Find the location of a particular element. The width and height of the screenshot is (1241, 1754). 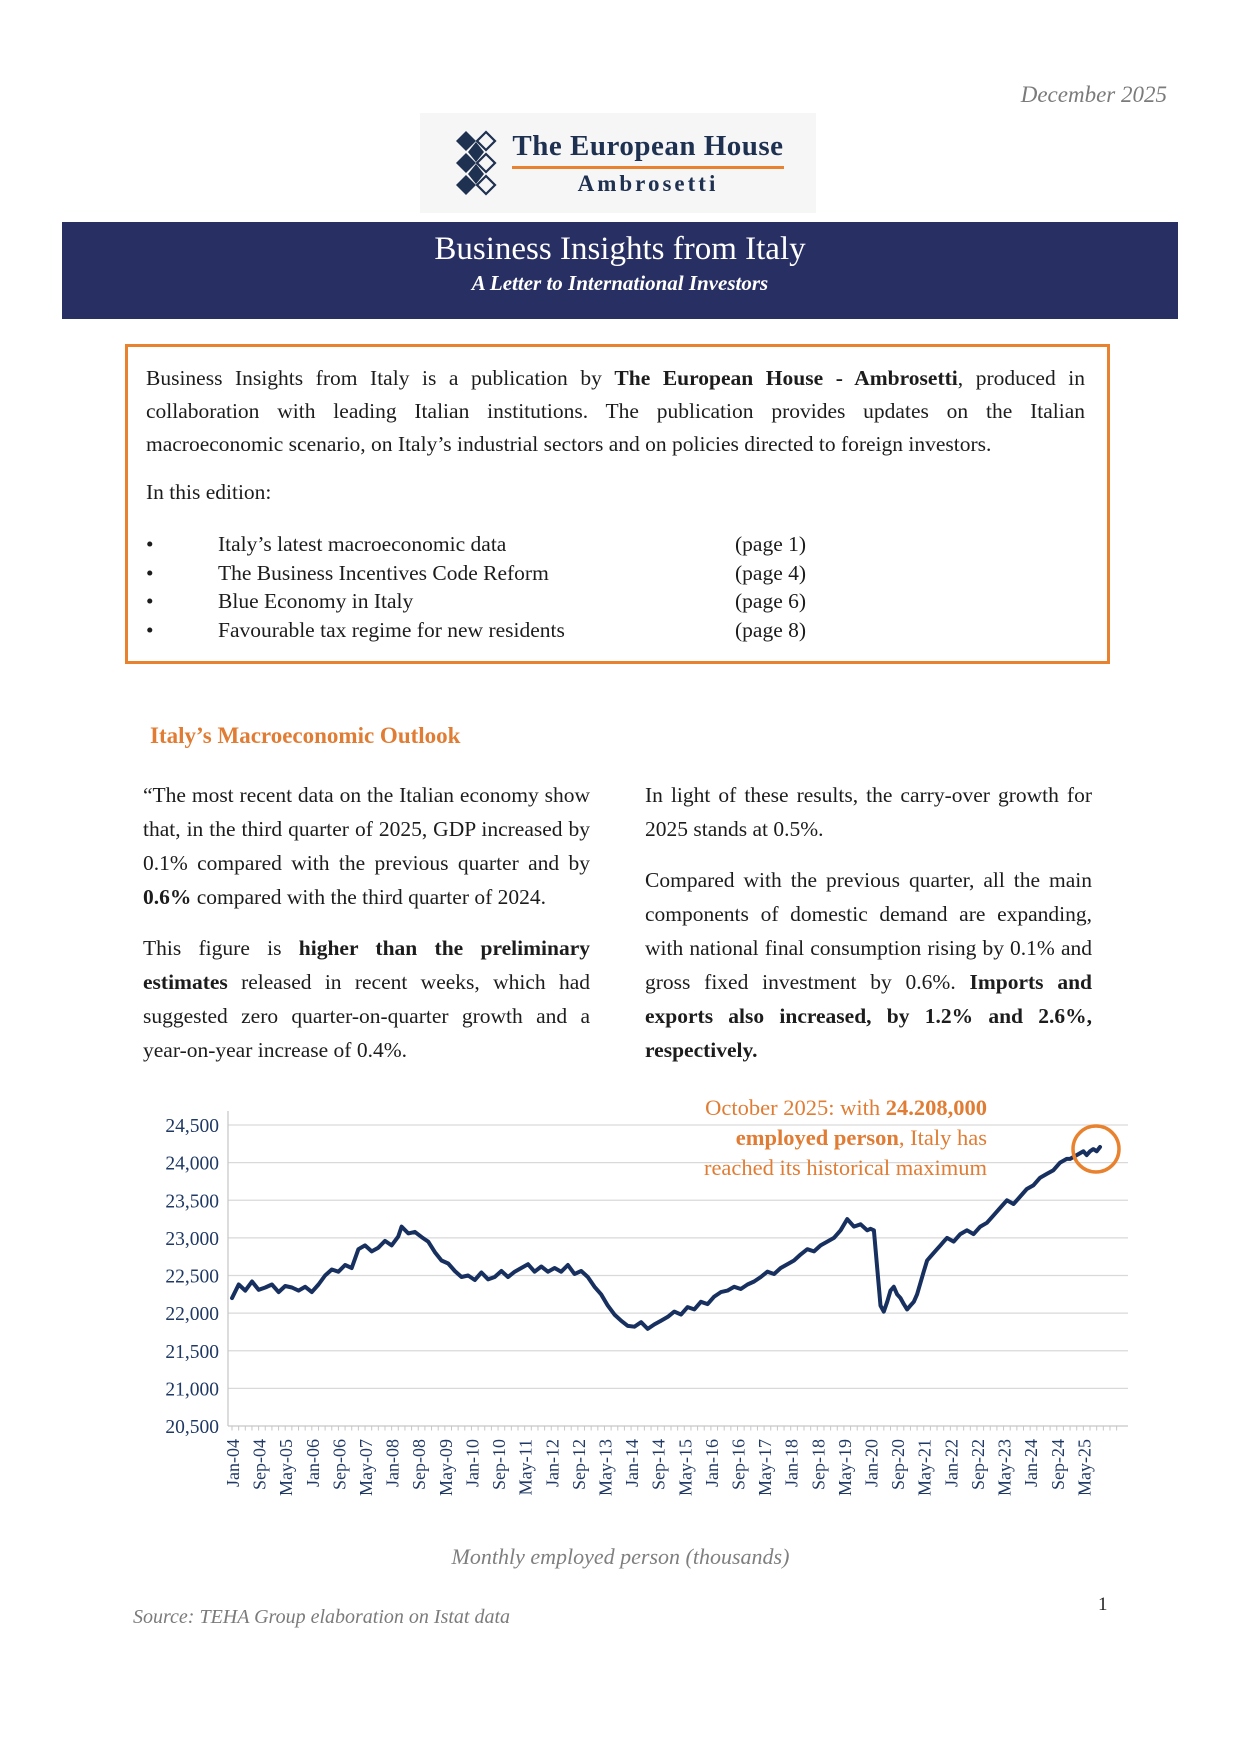

svg-text: May-17 is located at coordinates (765, 1467).